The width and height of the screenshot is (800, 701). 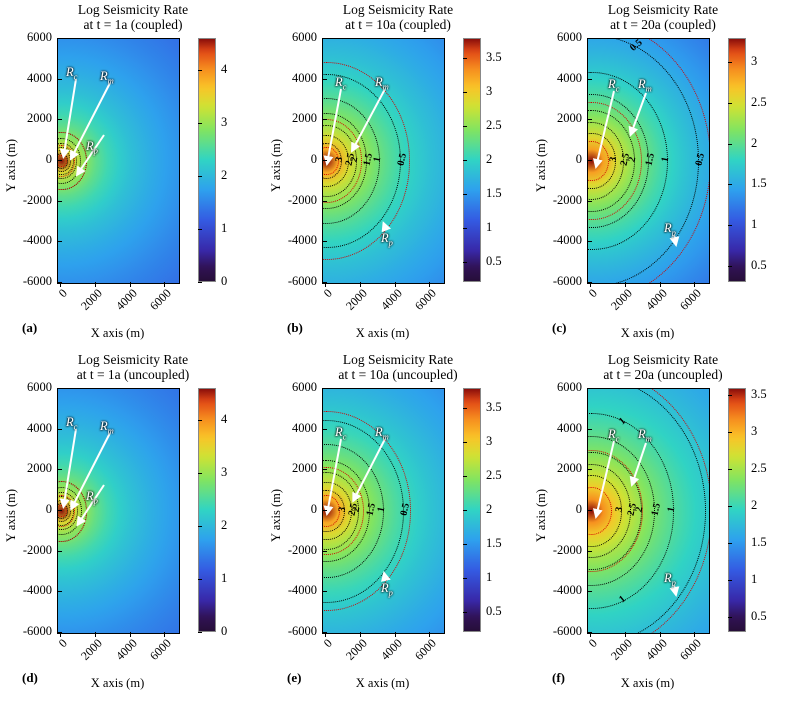 What do you see at coordinates (294, 677) in the screenshot?
I see `panel-letter: (e)` at bounding box center [294, 677].